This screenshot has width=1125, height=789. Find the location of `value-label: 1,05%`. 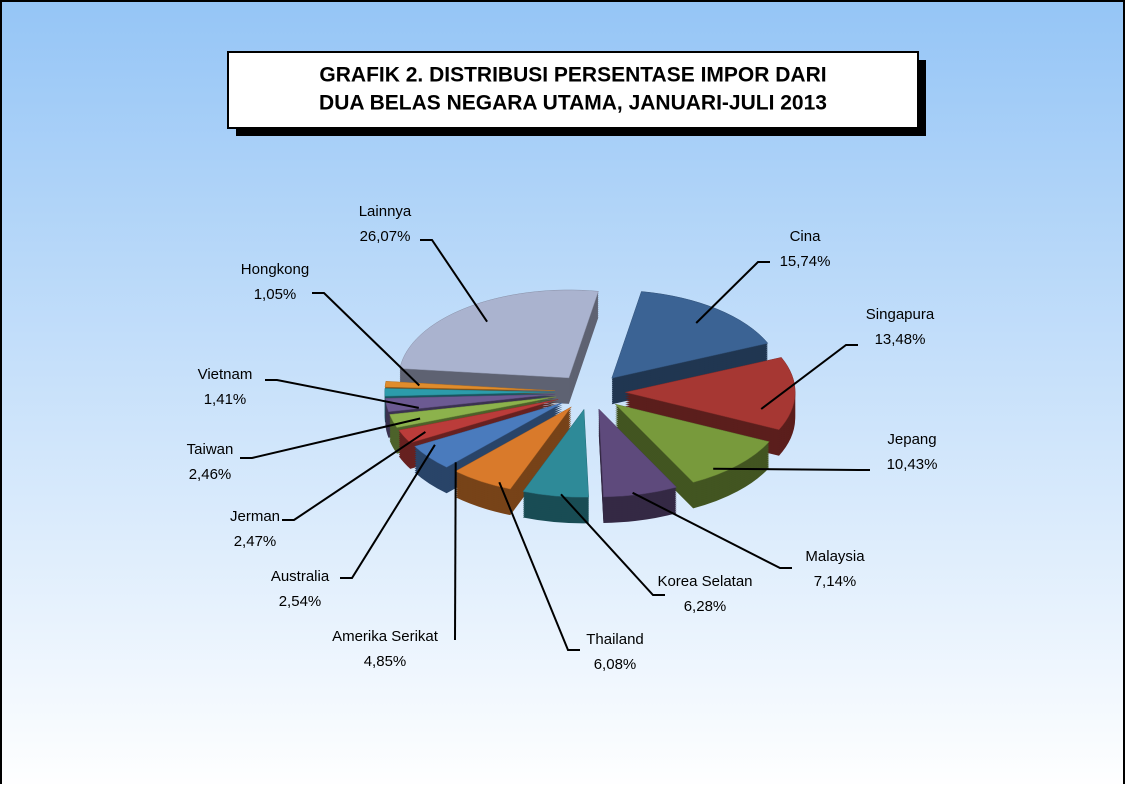

value-label: 1,05% is located at coordinates (275, 294).